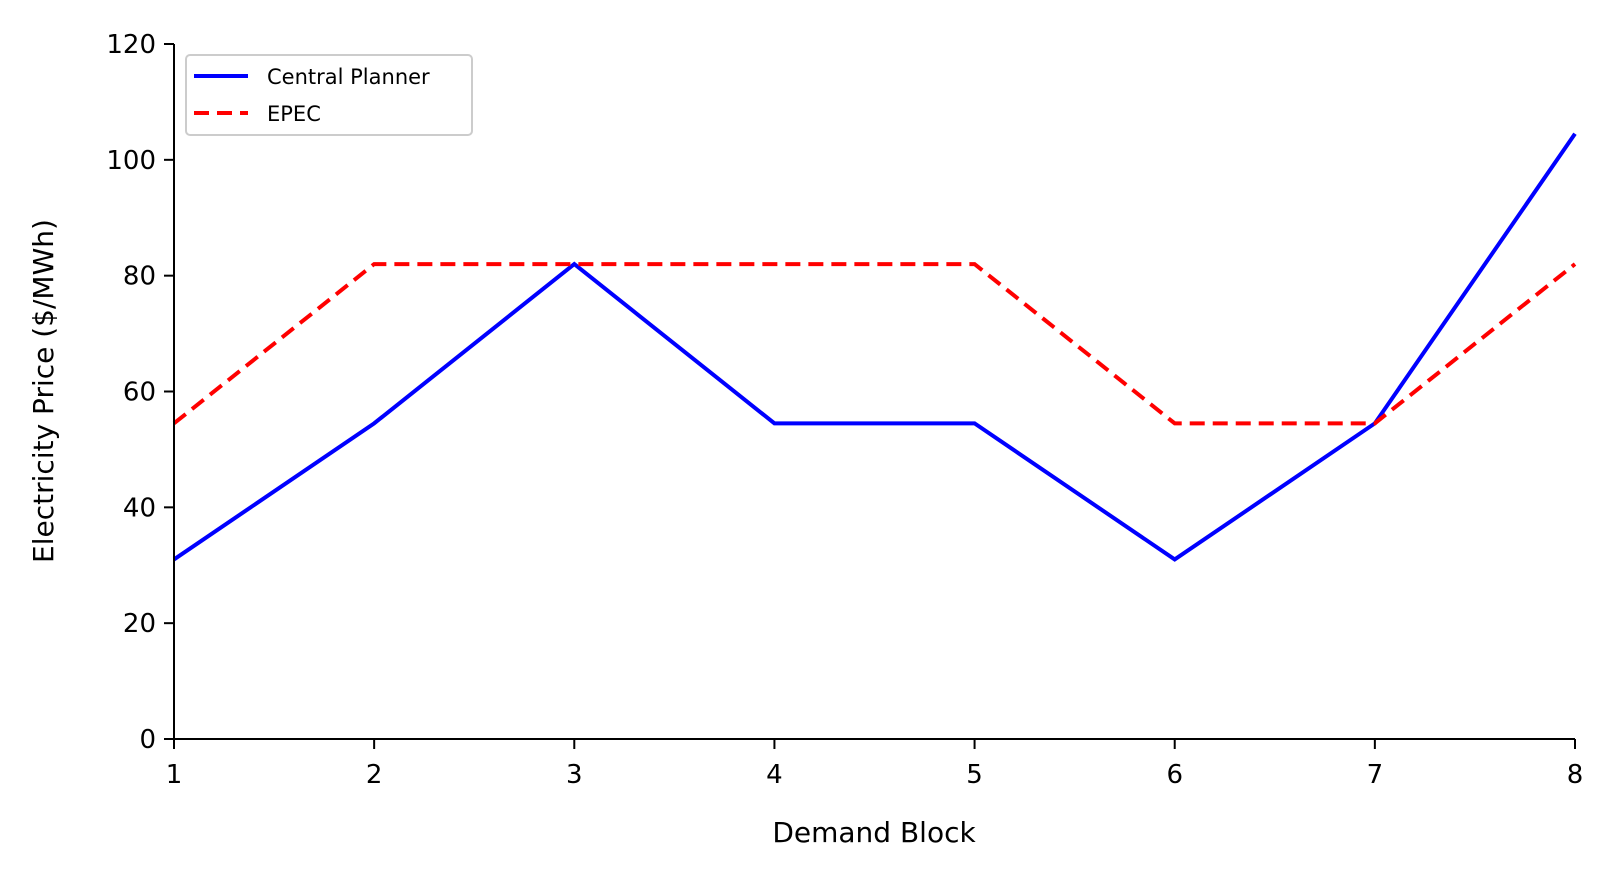 The image size is (1608, 877). Describe the element at coordinates (1575, 775) in the screenshot. I see `x-tick-label: 8` at that location.